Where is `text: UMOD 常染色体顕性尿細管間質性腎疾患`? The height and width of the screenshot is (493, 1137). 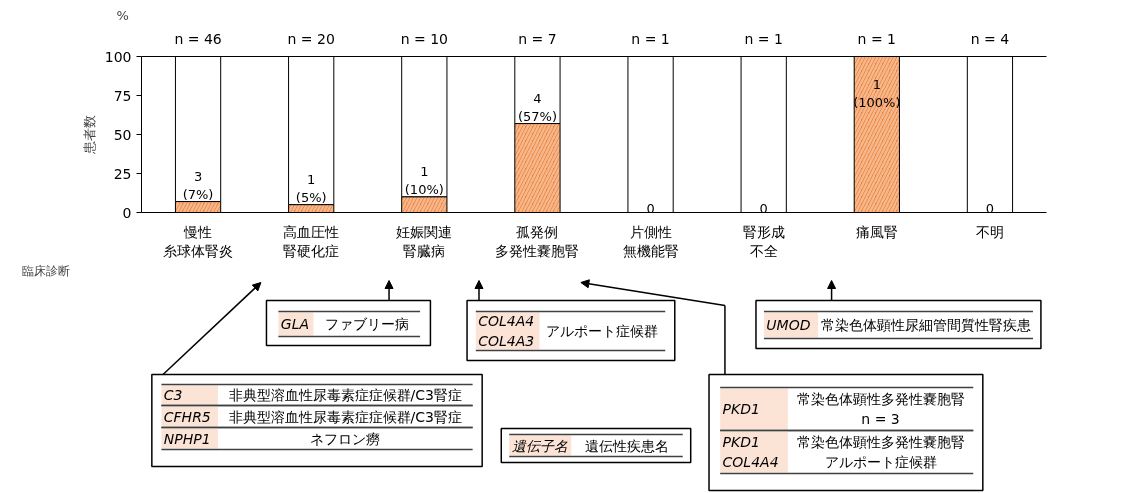 text: UMOD 常染色体顕性尿細管間質性腎疾患 is located at coordinates (898, 325).